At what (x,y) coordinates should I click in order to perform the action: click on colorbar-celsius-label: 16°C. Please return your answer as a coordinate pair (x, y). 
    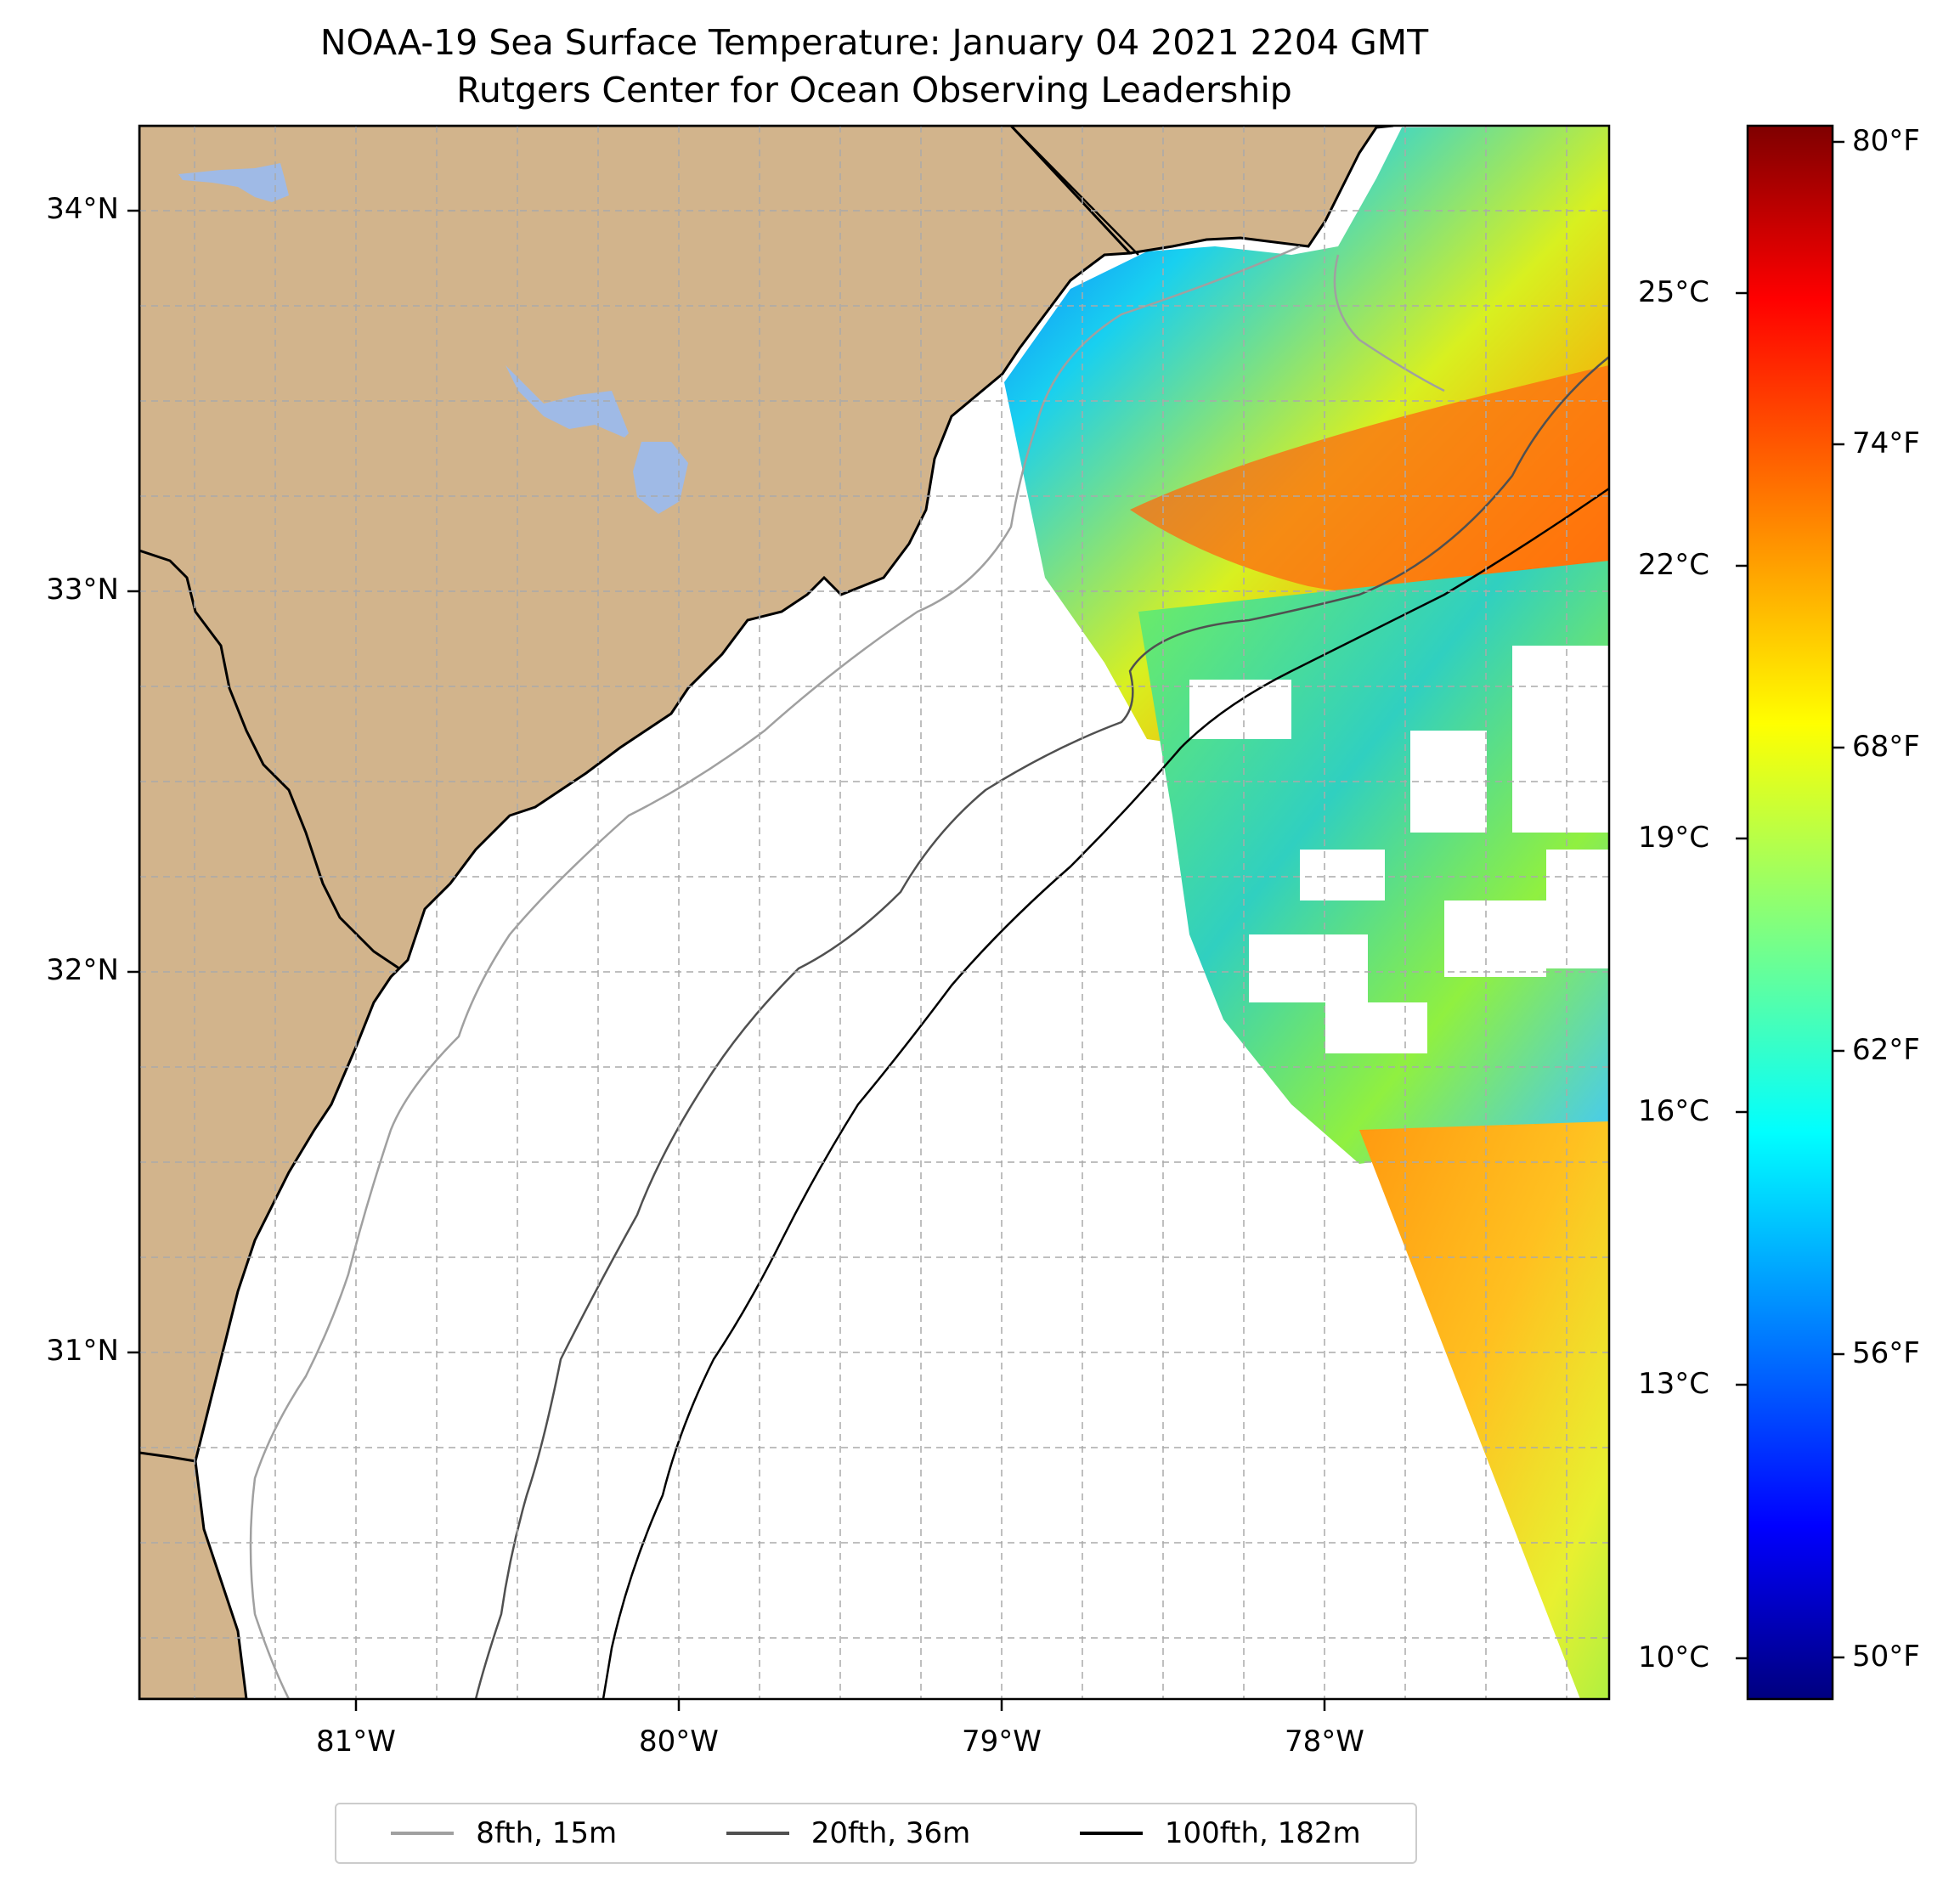
    Looking at the image, I should click on (1674, 1111).